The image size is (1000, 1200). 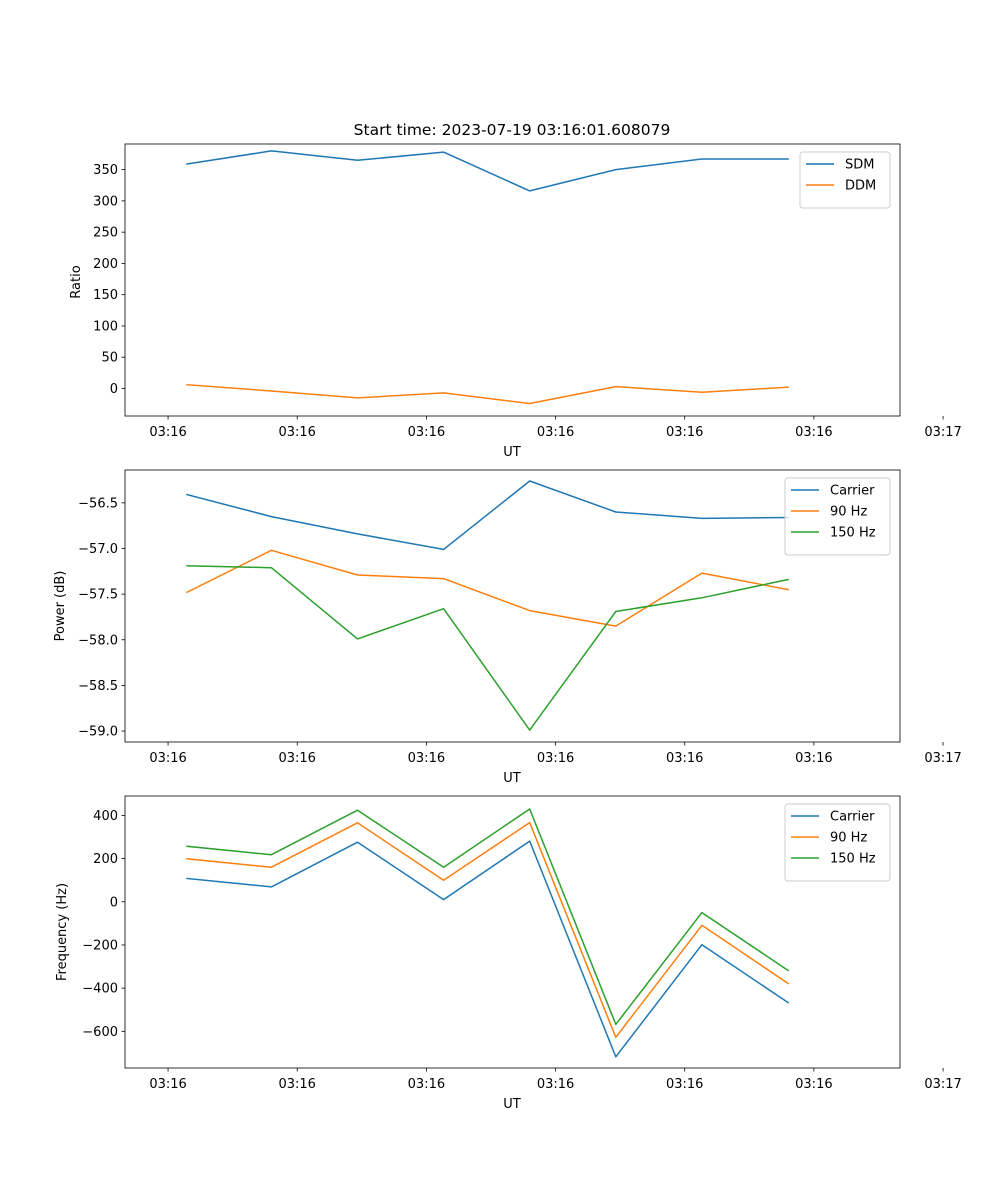 I want to click on series-line-ddm, so click(x=487, y=394).